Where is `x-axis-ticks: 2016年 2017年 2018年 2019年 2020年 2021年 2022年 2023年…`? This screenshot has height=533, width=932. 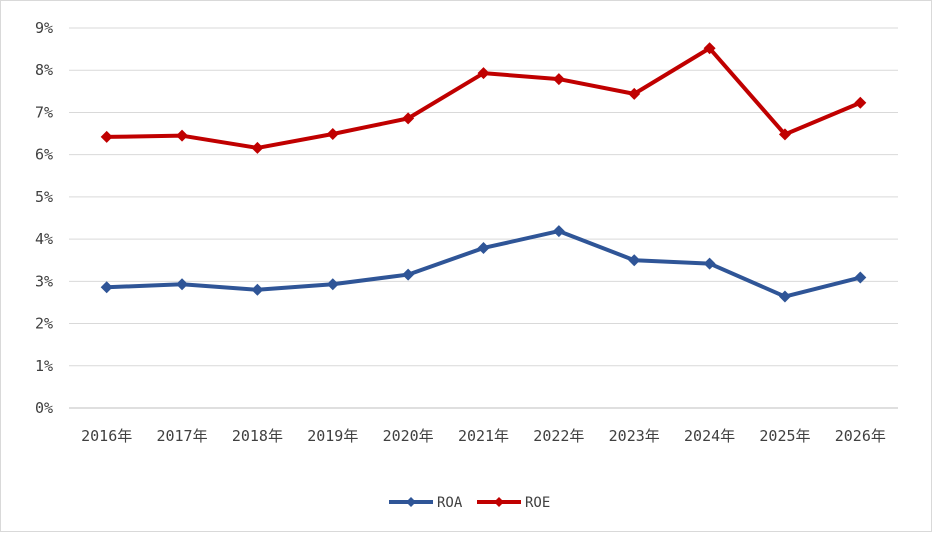
x-axis-ticks: 2016年 2017年 2018年 2019年 2020年 2021年 2022年 2023年… is located at coordinates (483, 436).